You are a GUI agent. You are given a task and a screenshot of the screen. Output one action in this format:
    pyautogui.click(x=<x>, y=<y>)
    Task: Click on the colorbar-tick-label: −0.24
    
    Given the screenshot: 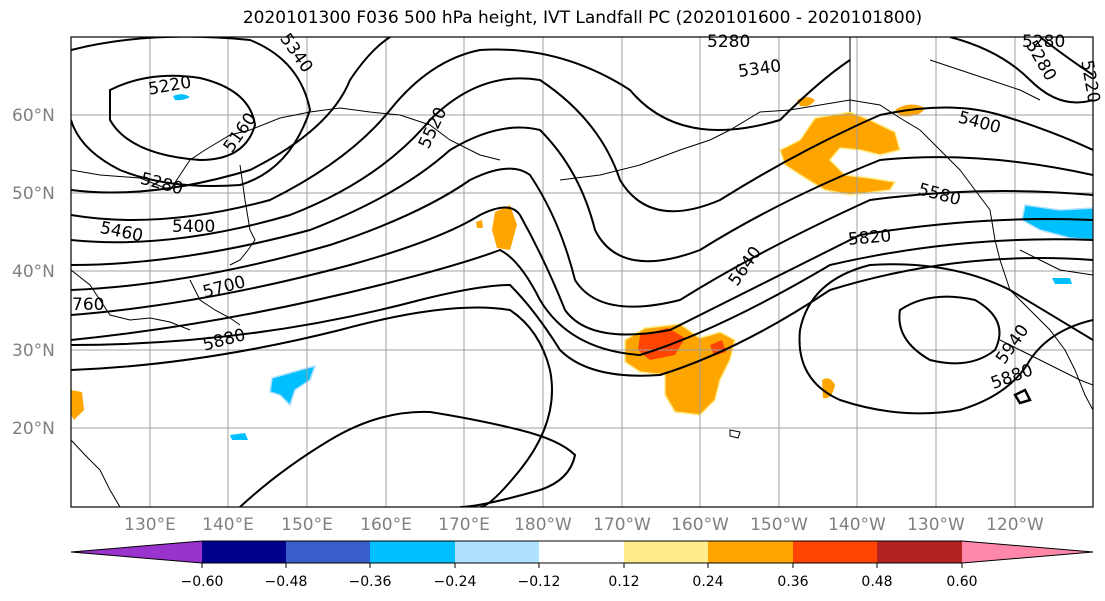 What is the action you would take?
    pyautogui.click(x=455, y=582)
    